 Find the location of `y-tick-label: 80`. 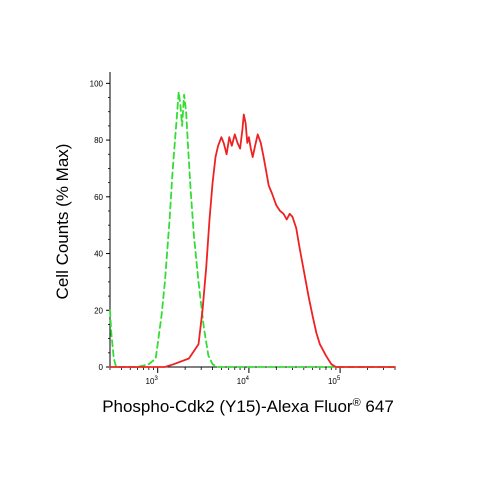

y-tick-label: 80 is located at coordinates (98, 140).